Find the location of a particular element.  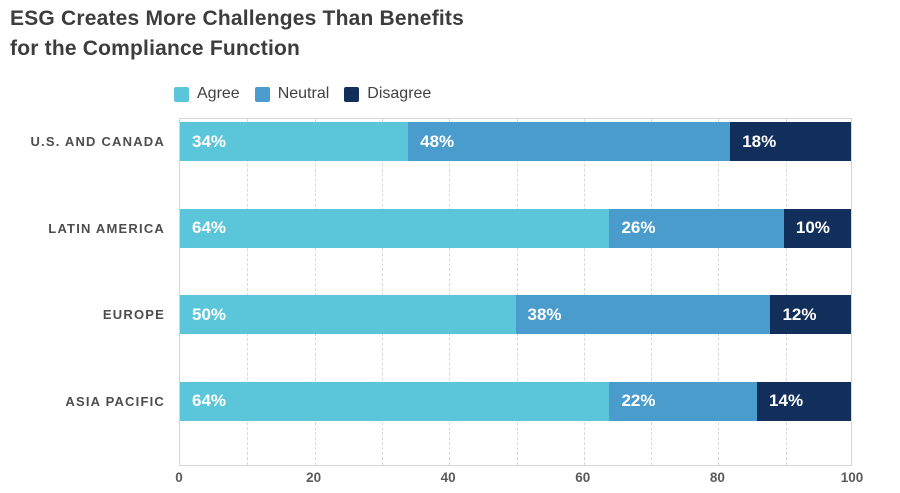

bar-value-label: 34% is located at coordinates (209, 141).